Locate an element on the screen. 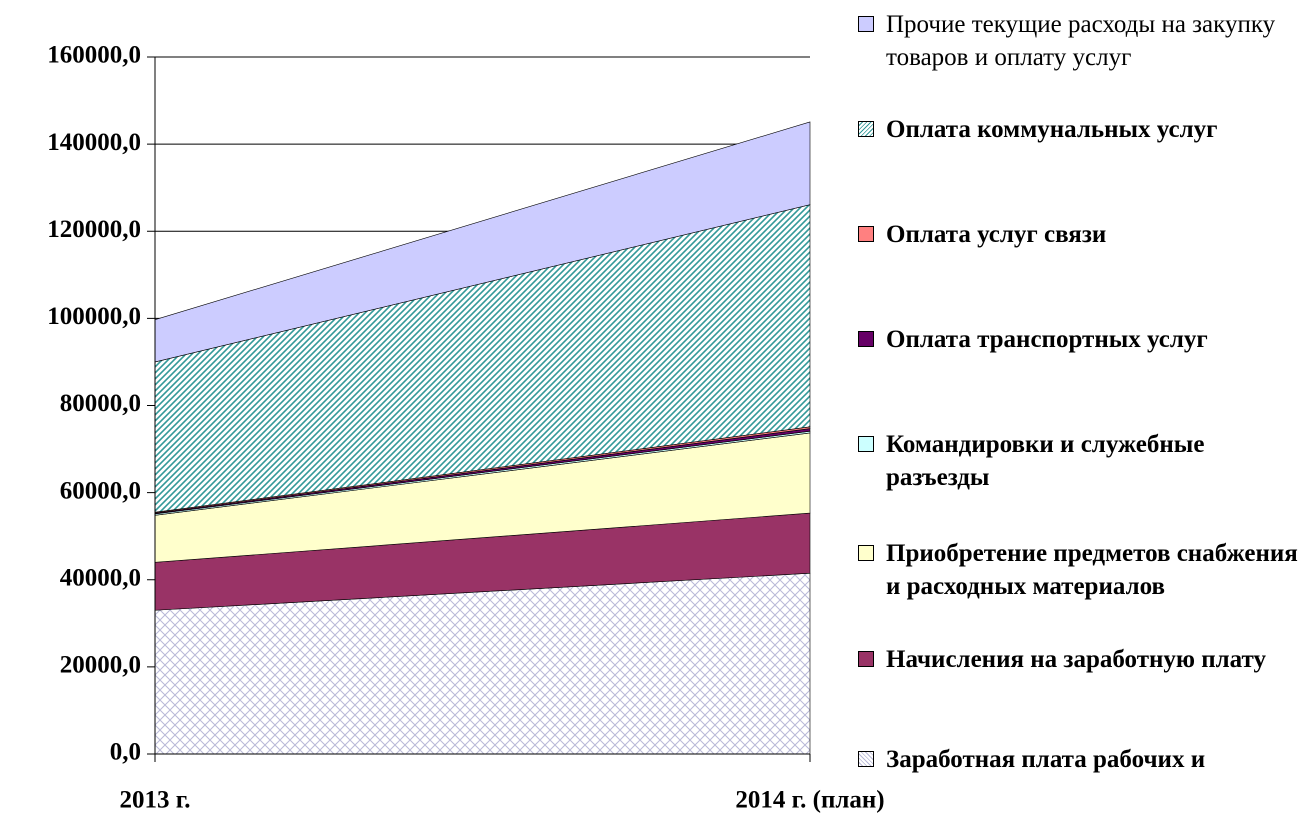 Image resolution: width=1312 pixels, height=819 pixels. x-tick-label: 2014 г. (план) is located at coordinates (809, 800).